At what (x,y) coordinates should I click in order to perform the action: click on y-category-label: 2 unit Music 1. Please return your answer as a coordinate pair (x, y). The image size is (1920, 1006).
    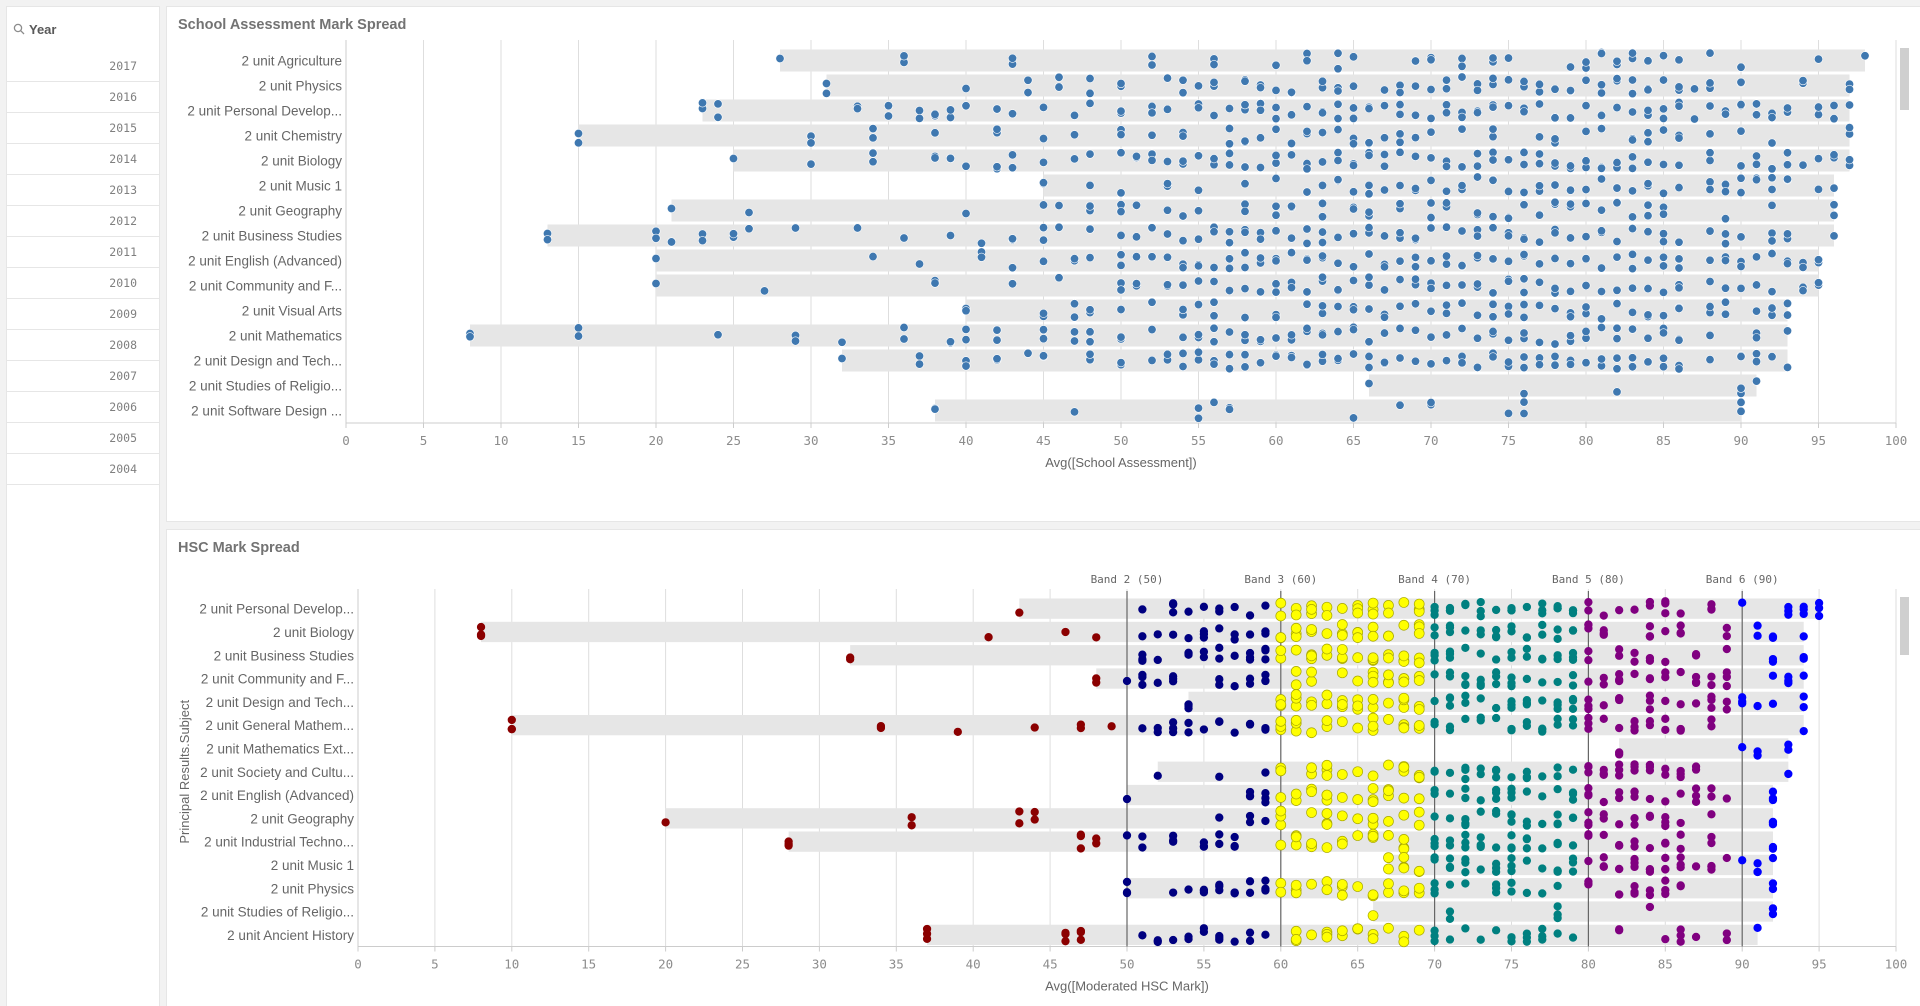
    Looking at the image, I should click on (312, 865).